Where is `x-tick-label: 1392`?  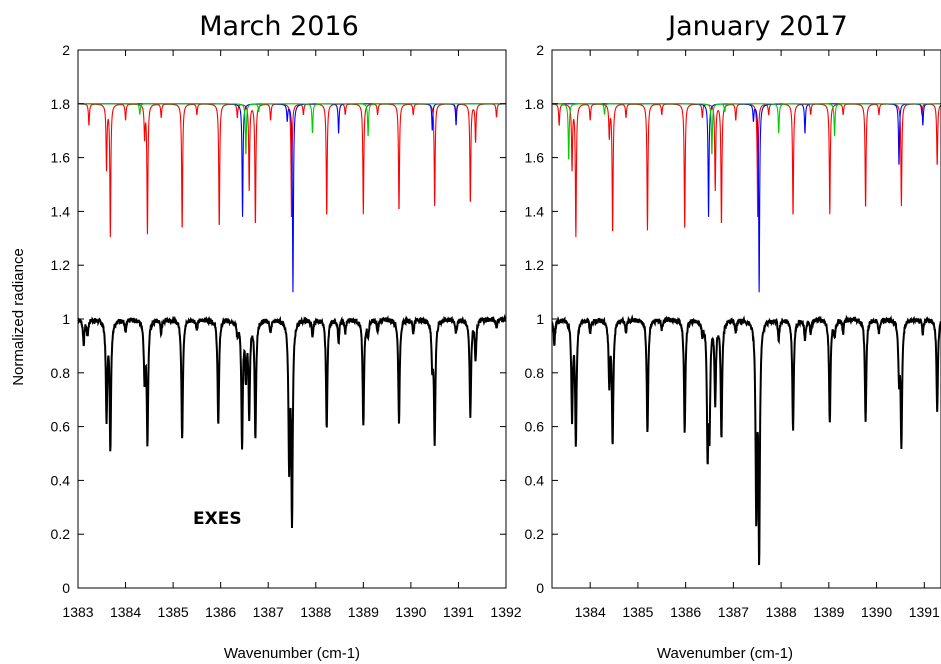
x-tick-label: 1392 is located at coordinates (505, 612).